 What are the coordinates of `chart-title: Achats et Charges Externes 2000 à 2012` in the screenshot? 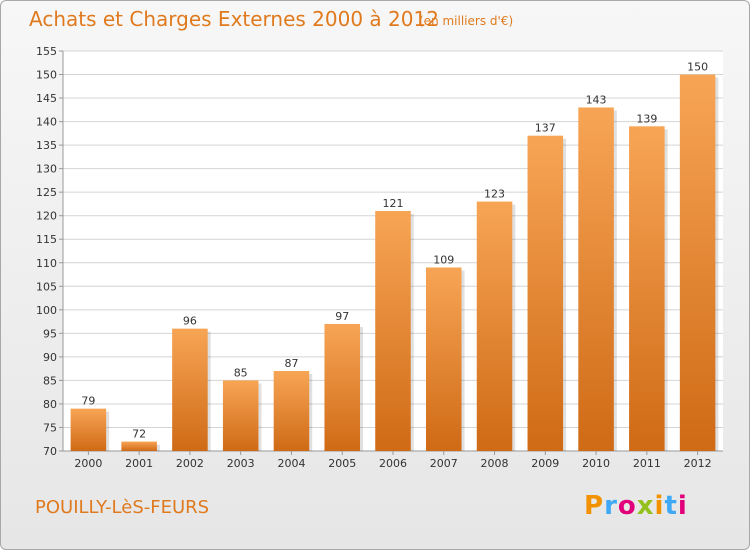 It's located at (234, 19).